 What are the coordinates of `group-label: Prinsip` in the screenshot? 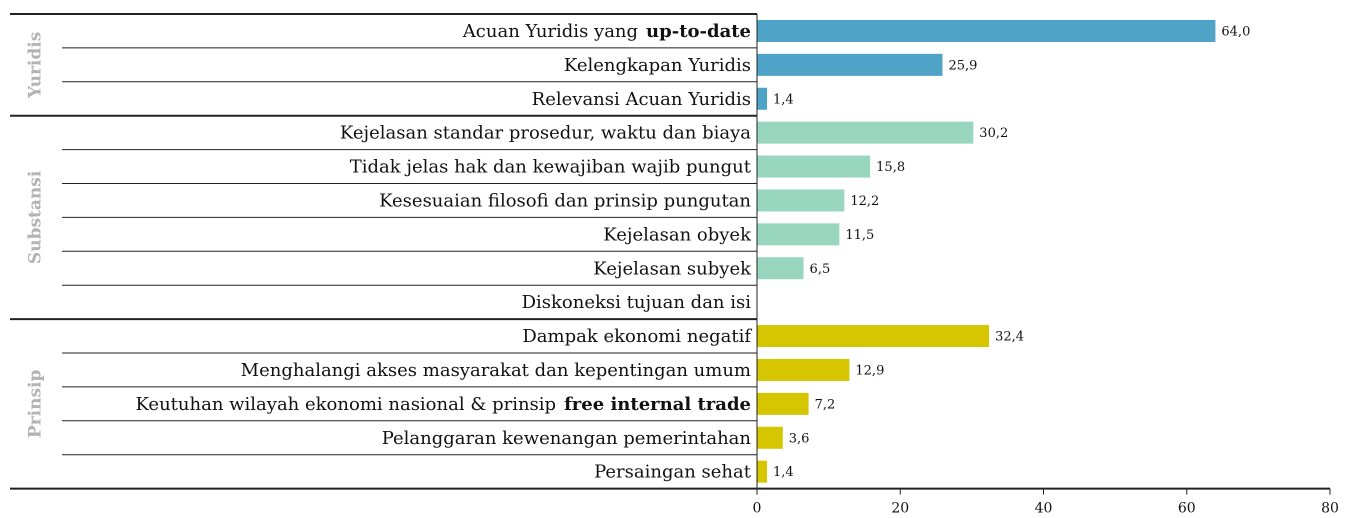 It's located at (36, 404).